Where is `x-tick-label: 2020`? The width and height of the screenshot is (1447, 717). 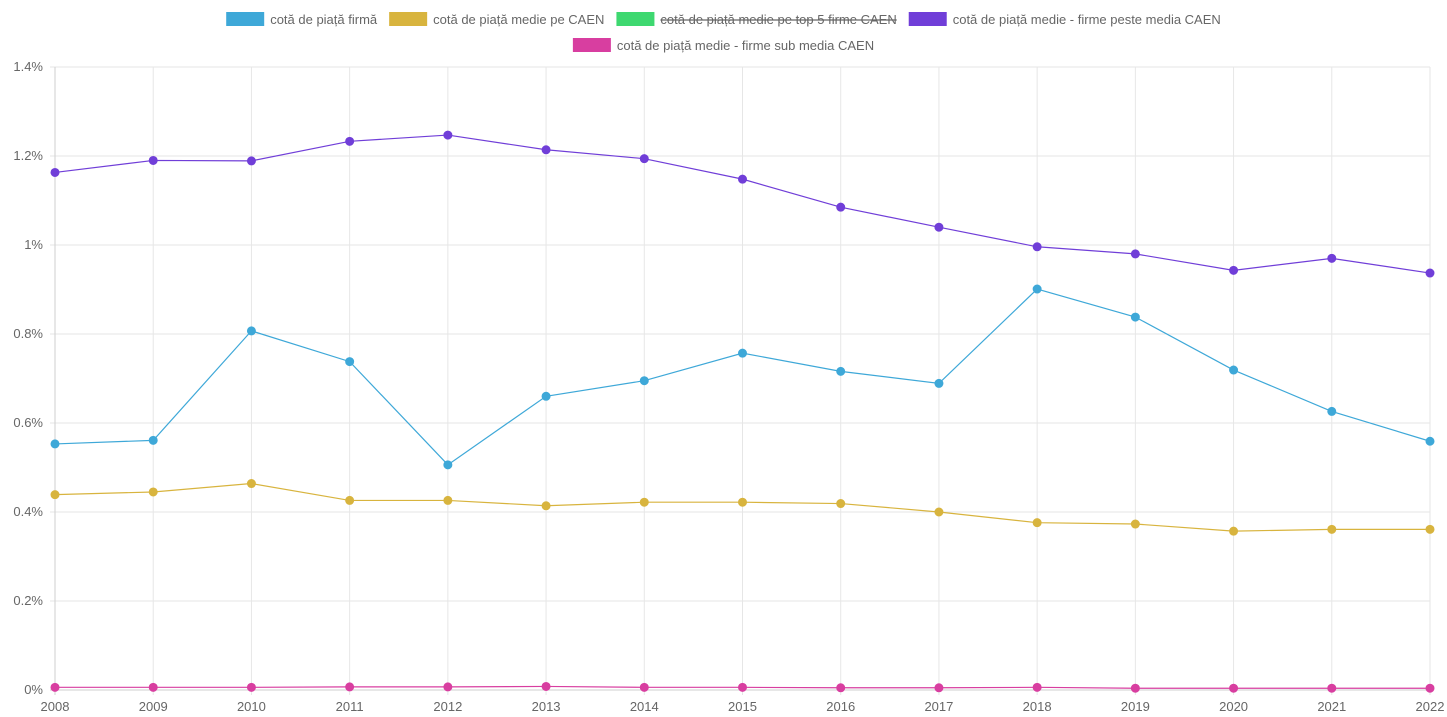 x-tick-label: 2020 is located at coordinates (1233, 706).